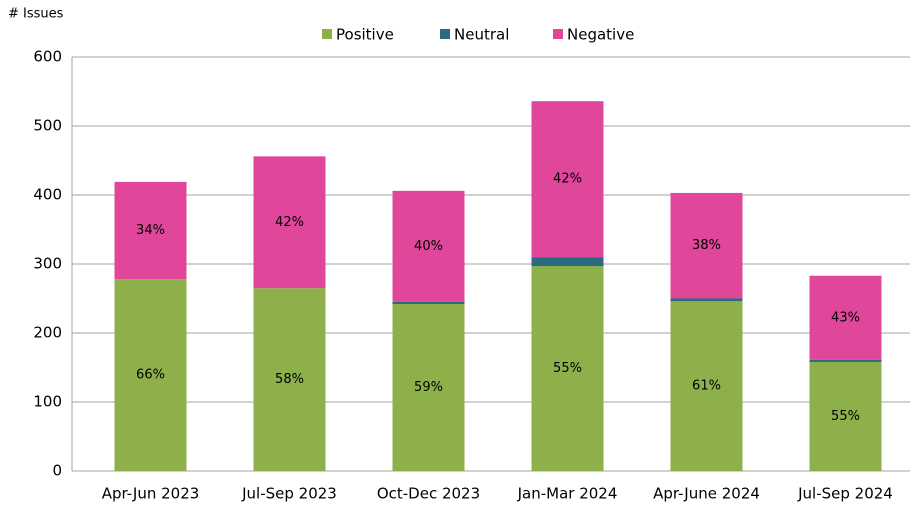  What do you see at coordinates (289, 494) in the screenshot?
I see `x-tick-label: Jul-Sep 2023` at bounding box center [289, 494].